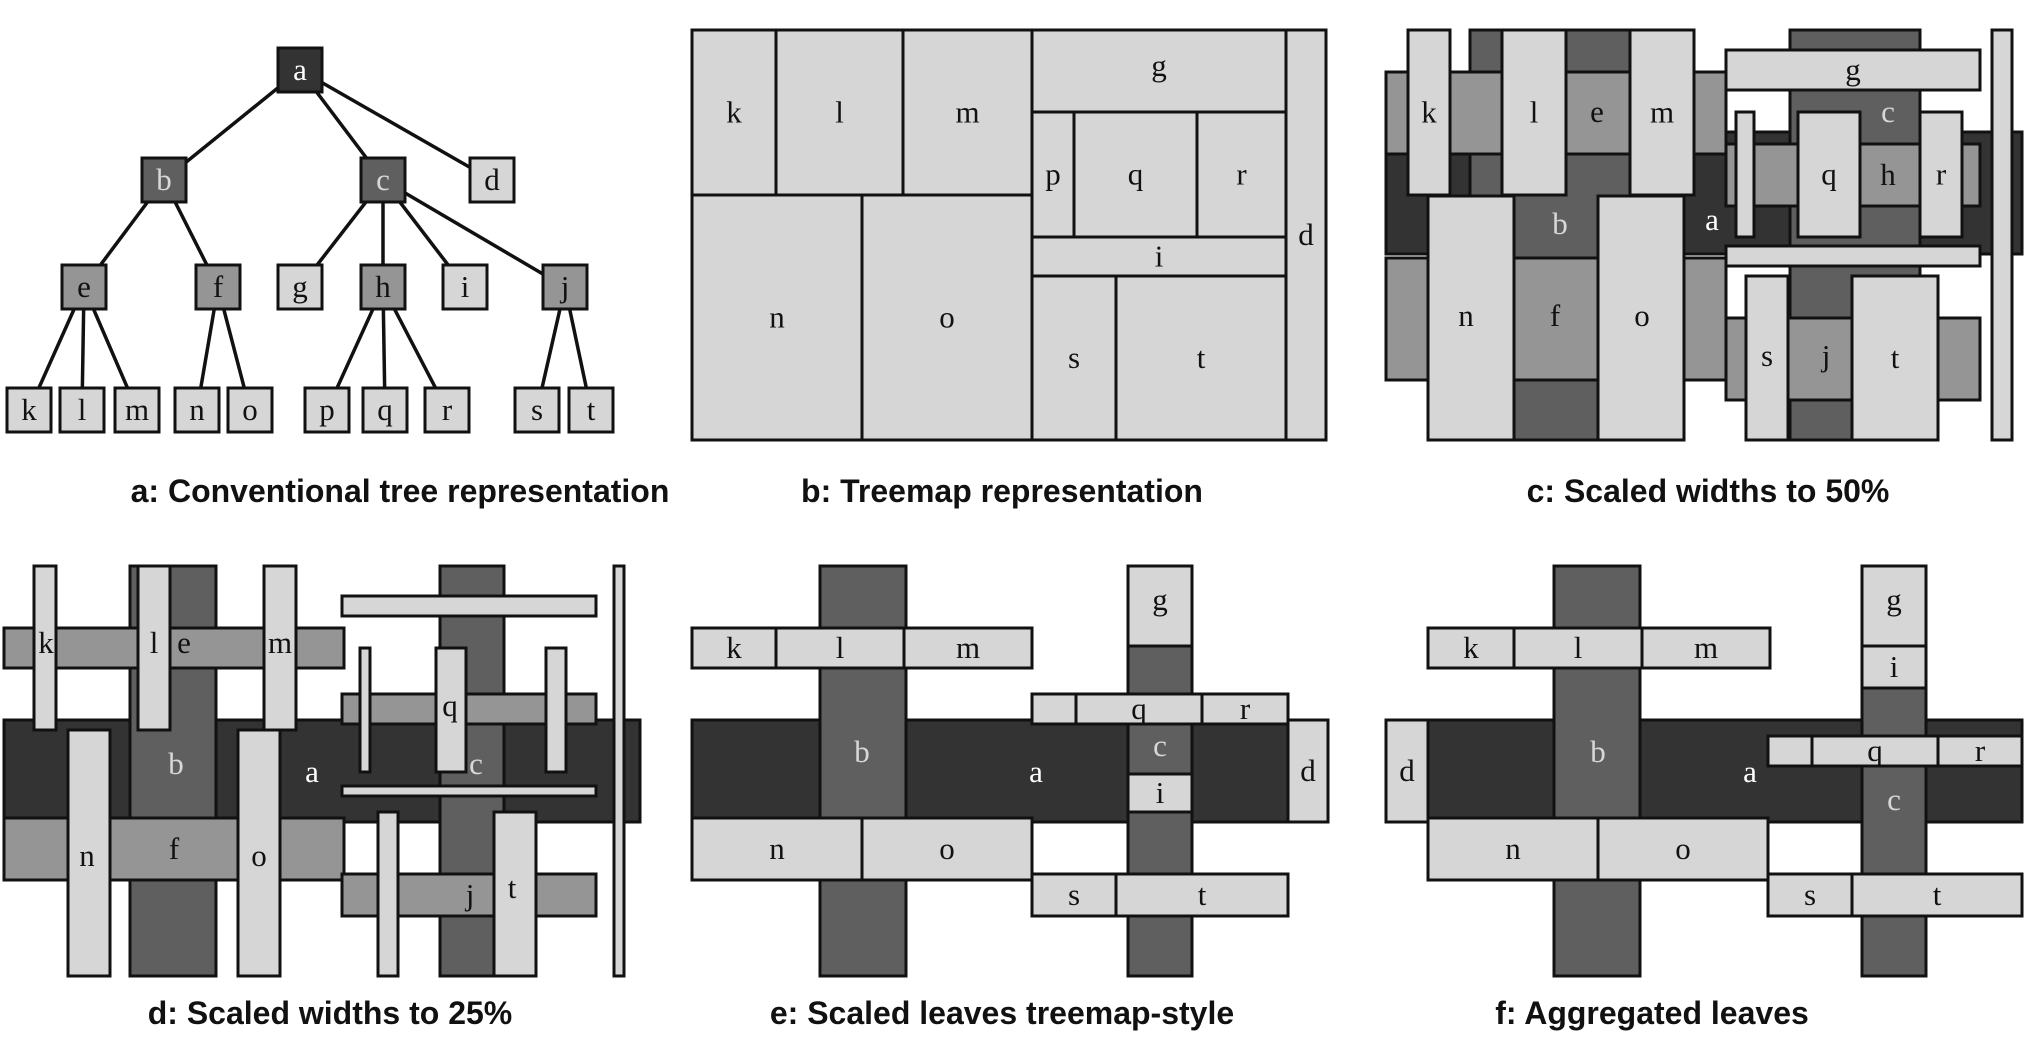 This screenshot has height=1037, width=2032. I want to click on node-e-label: e, so click(1597, 111).